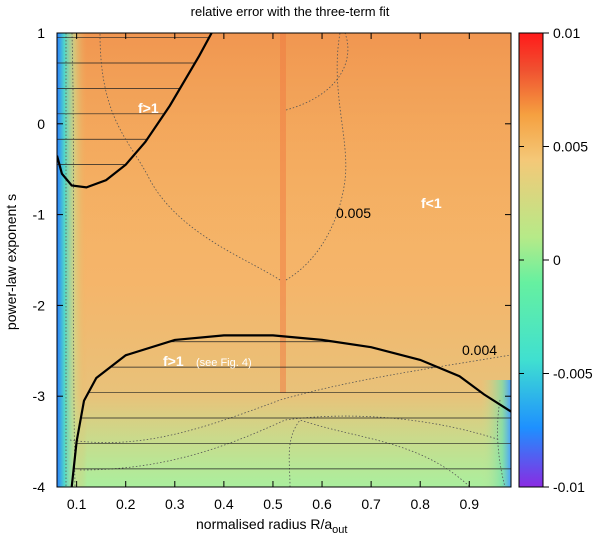 The width and height of the screenshot is (600, 537). I want to click on boundary-upper-curve, so click(135, 111).